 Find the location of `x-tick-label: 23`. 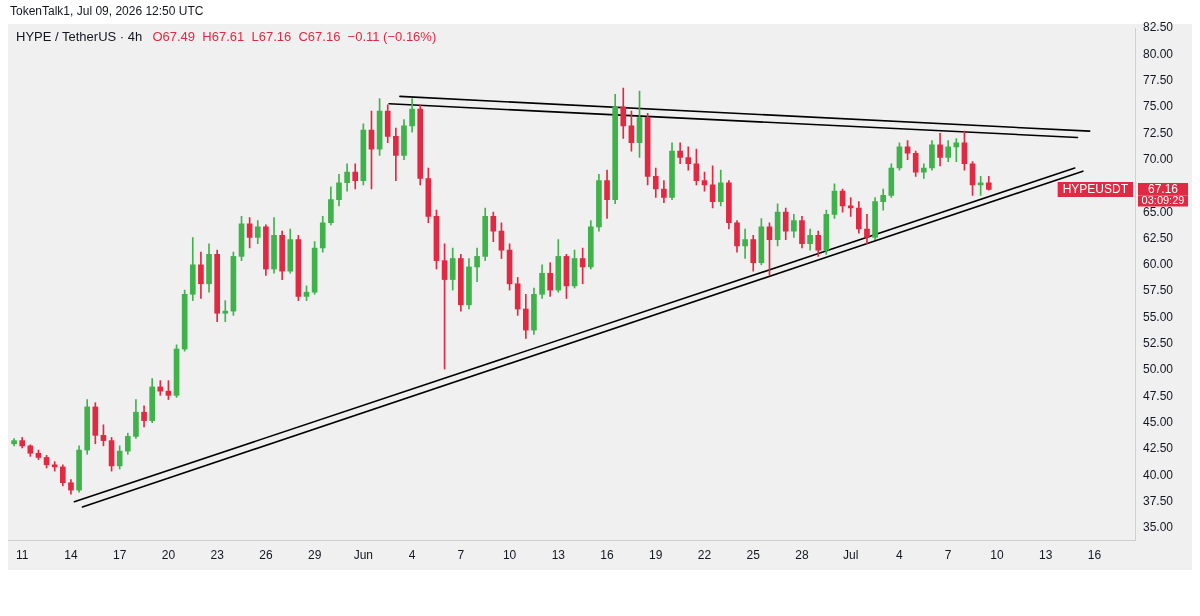

x-tick-label: 23 is located at coordinates (217, 555).